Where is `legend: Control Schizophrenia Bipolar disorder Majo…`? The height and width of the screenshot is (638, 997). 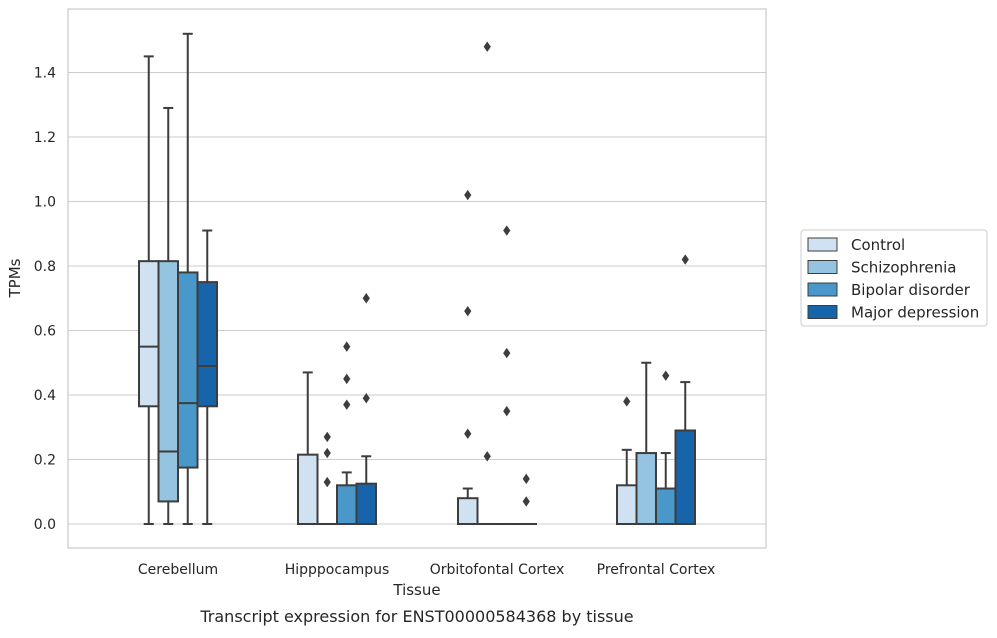 legend: Control Schizophrenia Bipolar disorder Majo… is located at coordinates (894, 278).